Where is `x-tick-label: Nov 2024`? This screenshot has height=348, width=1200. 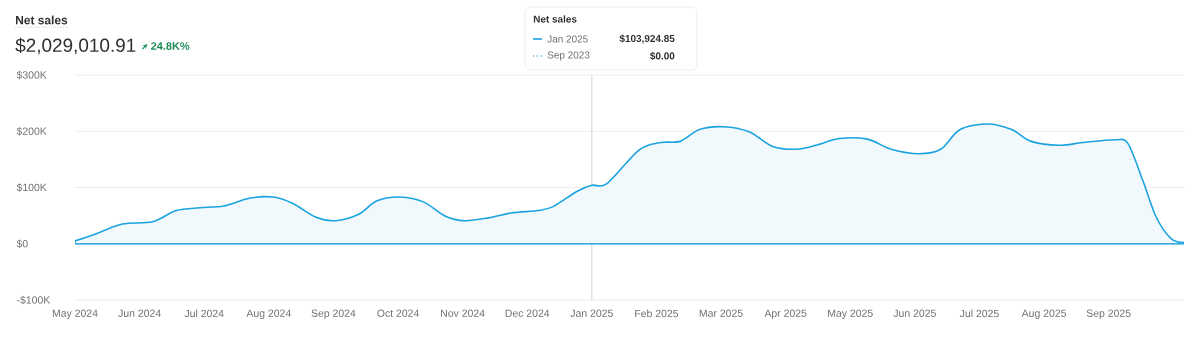 x-tick-label: Nov 2024 is located at coordinates (463, 313).